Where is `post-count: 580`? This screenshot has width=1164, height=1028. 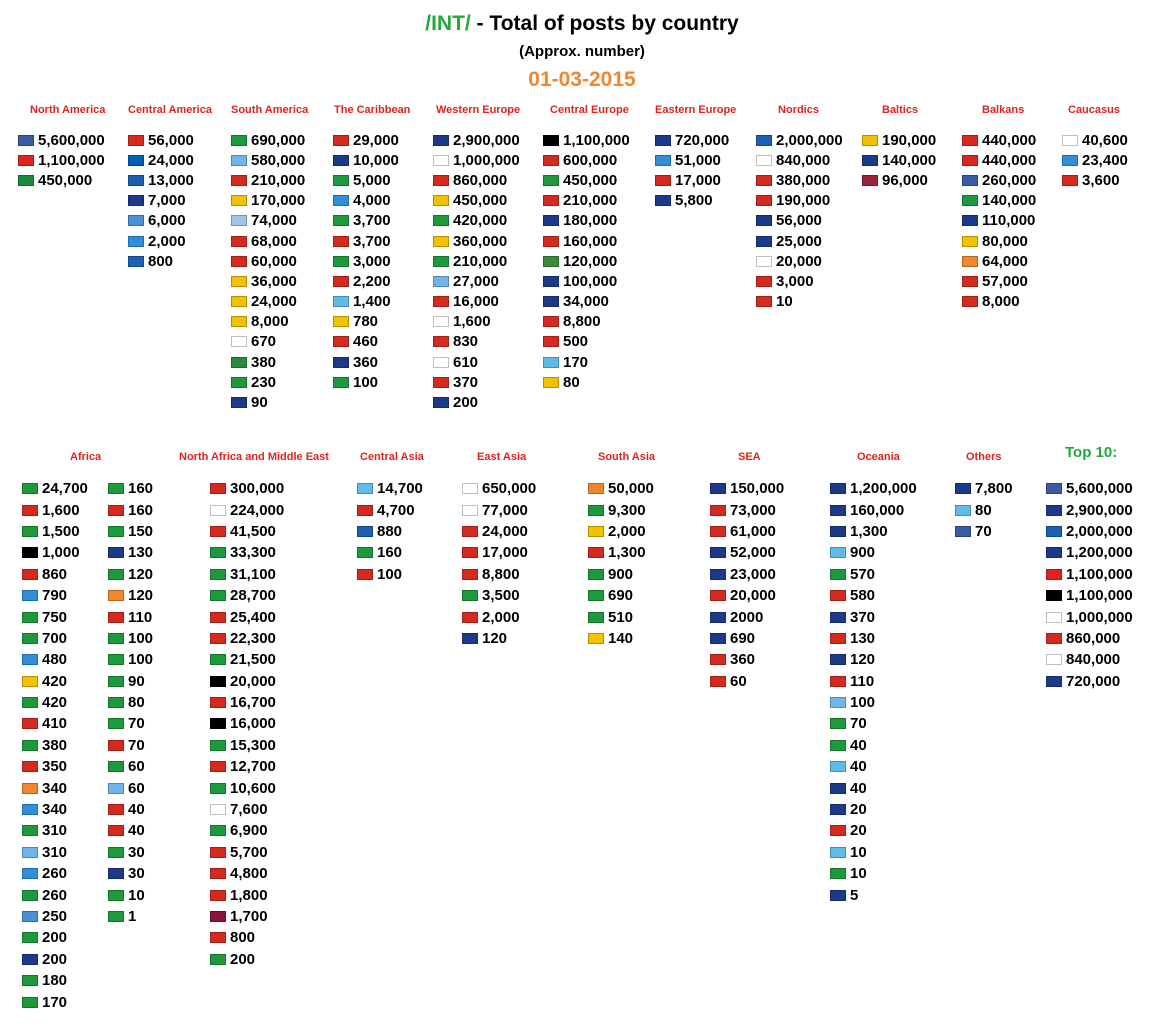 post-count: 580 is located at coordinates (863, 596).